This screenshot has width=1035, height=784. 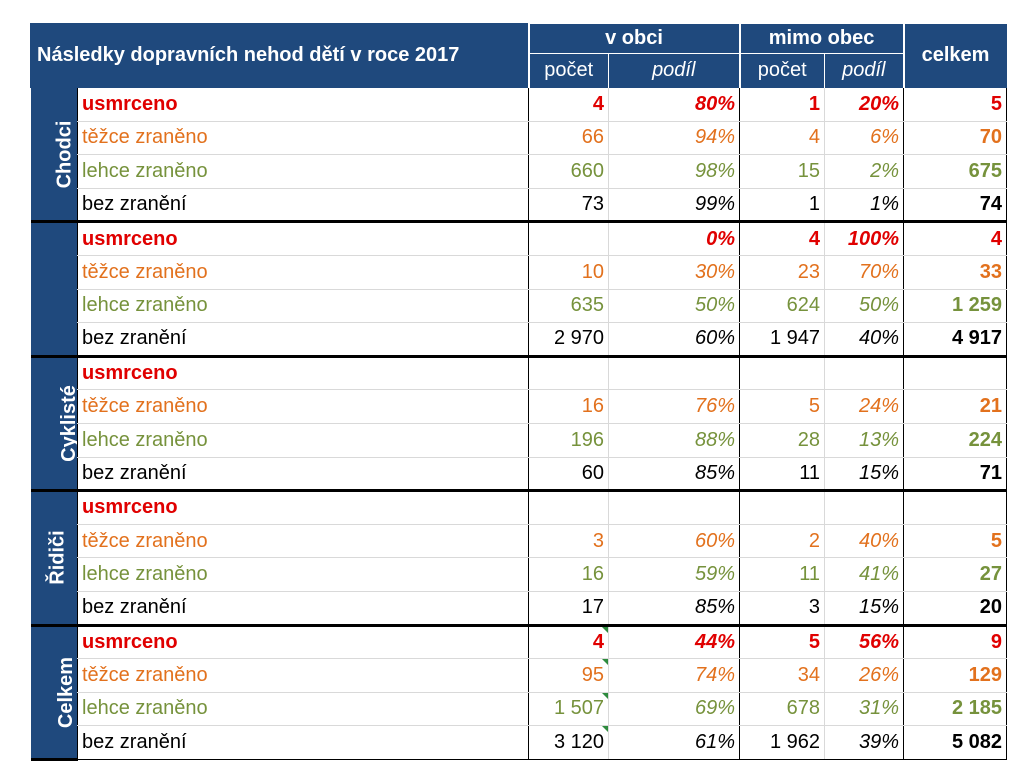 What do you see at coordinates (864, 440) in the screenshot?
I see `cell-mimo-podil: 13%` at bounding box center [864, 440].